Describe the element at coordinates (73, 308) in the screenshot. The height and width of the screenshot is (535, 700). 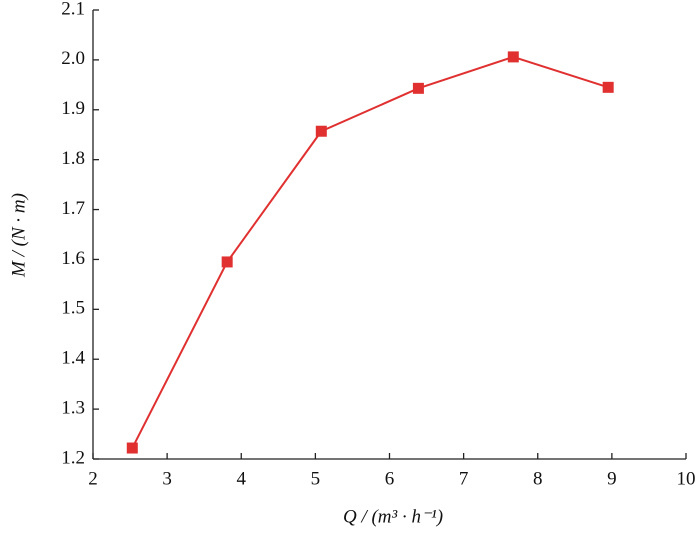
I see `y-tick-label: 1.5` at that location.